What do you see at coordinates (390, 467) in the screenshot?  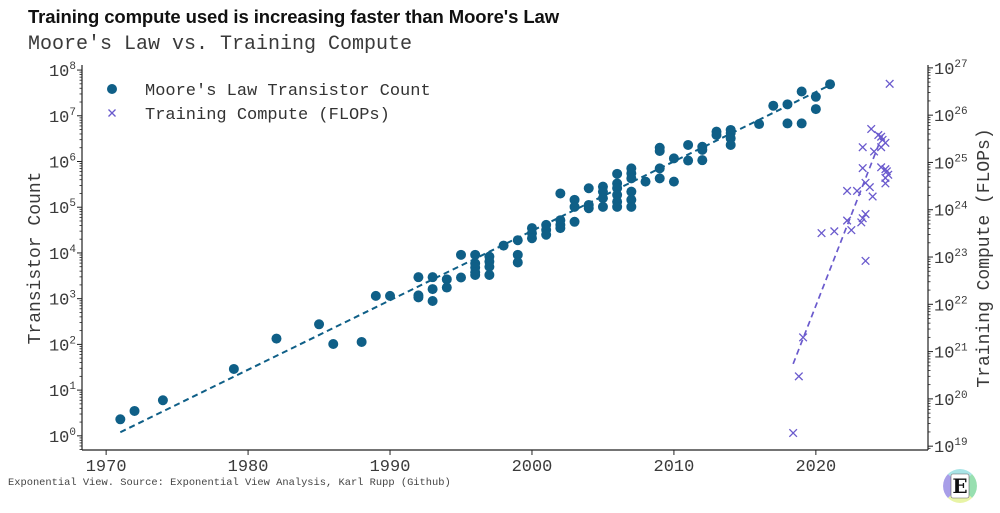 I see `x-tick-label: 1990` at bounding box center [390, 467].